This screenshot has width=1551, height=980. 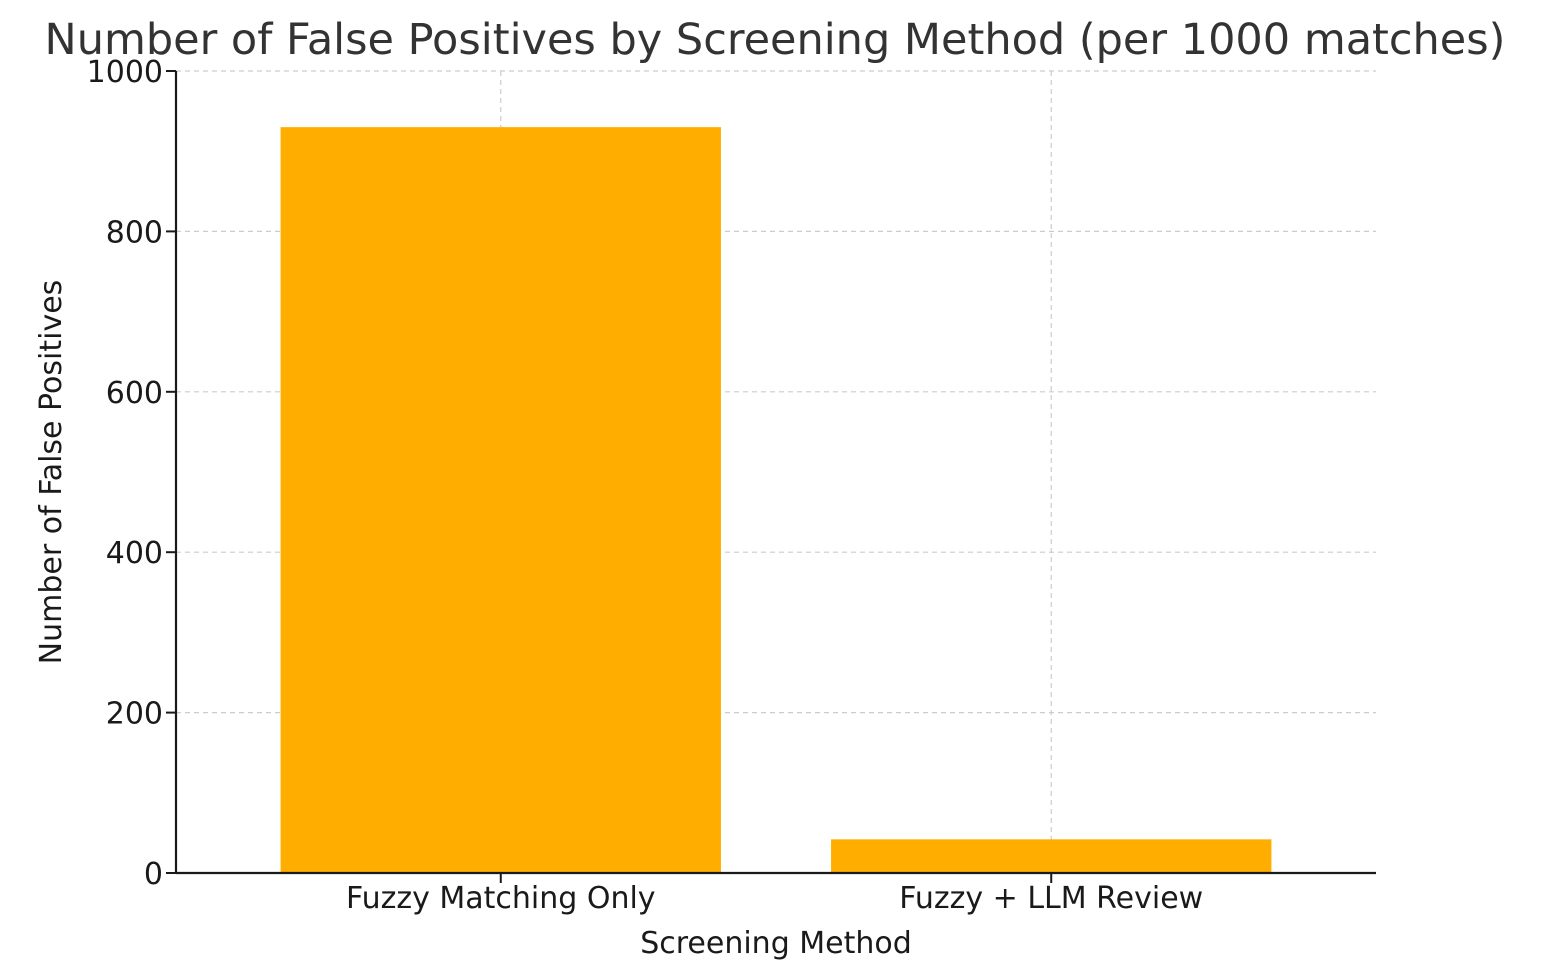 I want to click on x-axis-label: Screening Method, so click(x=776, y=943).